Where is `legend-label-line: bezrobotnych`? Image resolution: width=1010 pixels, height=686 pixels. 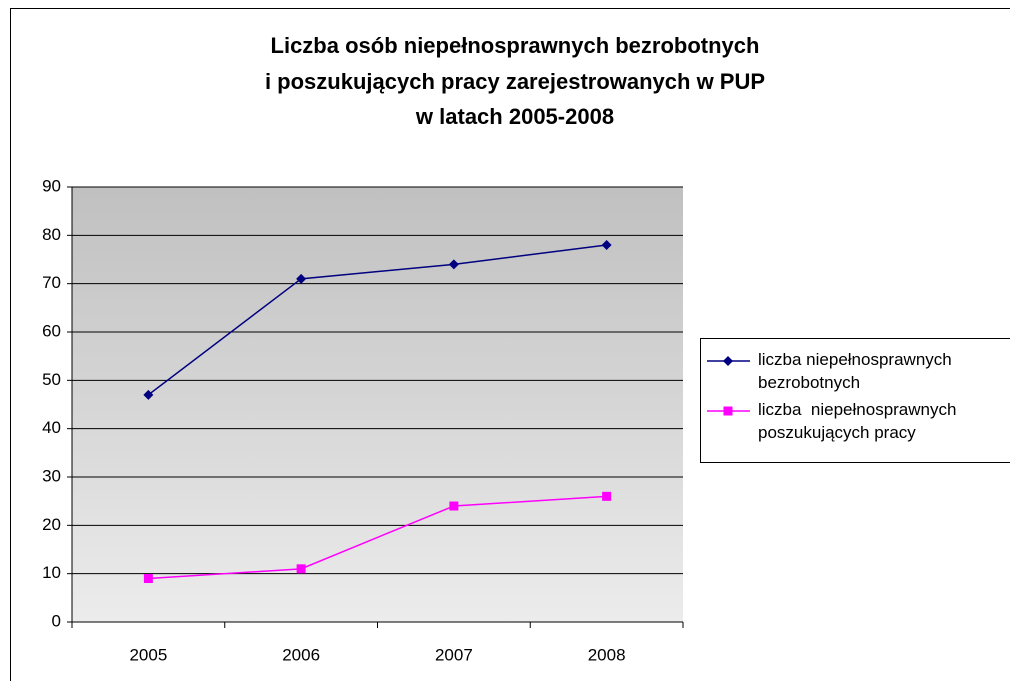 legend-label-line: bezrobotnych is located at coordinates (809, 382).